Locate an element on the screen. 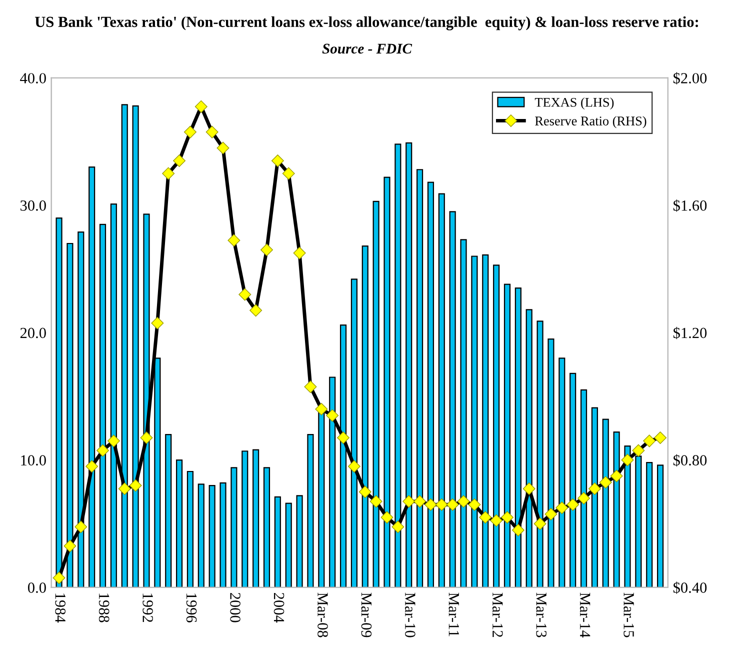 Image resolution: width=734 pixels, height=666 pixels. chart-title: US Bank 'Texas ratio' (Non-current loans ex-loss allowance/tangible equity) & loan-loss reserve ratio: is located at coordinates (366, 23).